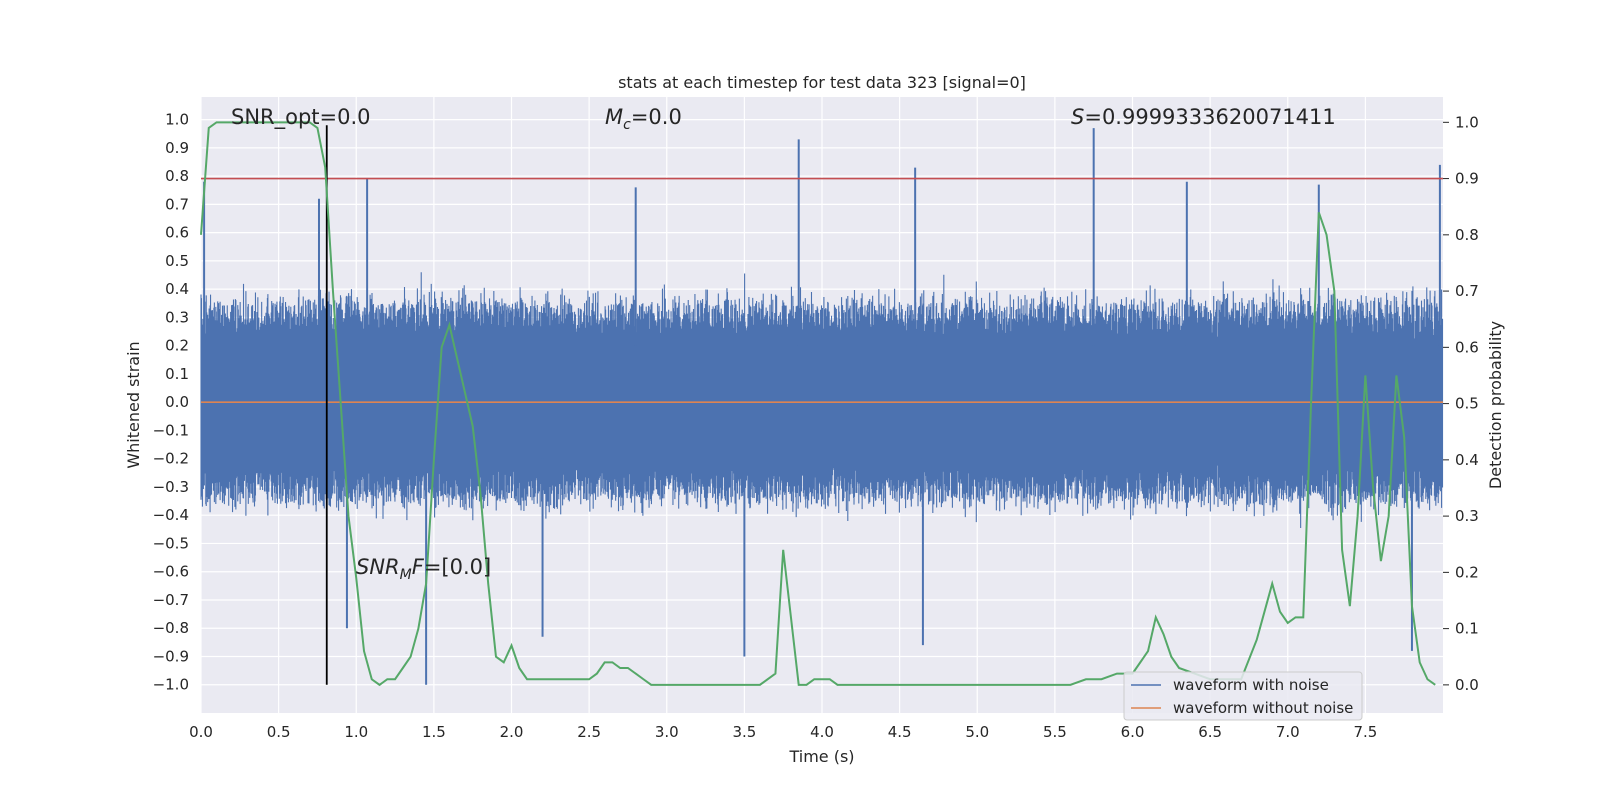 Image resolution: width=1600 pixels, height=800 pixels. What do you see at coordinates (1467, 291) in the screenshot?
I see `right-tick-label: 0.7` at bounding box center [1467, 291].